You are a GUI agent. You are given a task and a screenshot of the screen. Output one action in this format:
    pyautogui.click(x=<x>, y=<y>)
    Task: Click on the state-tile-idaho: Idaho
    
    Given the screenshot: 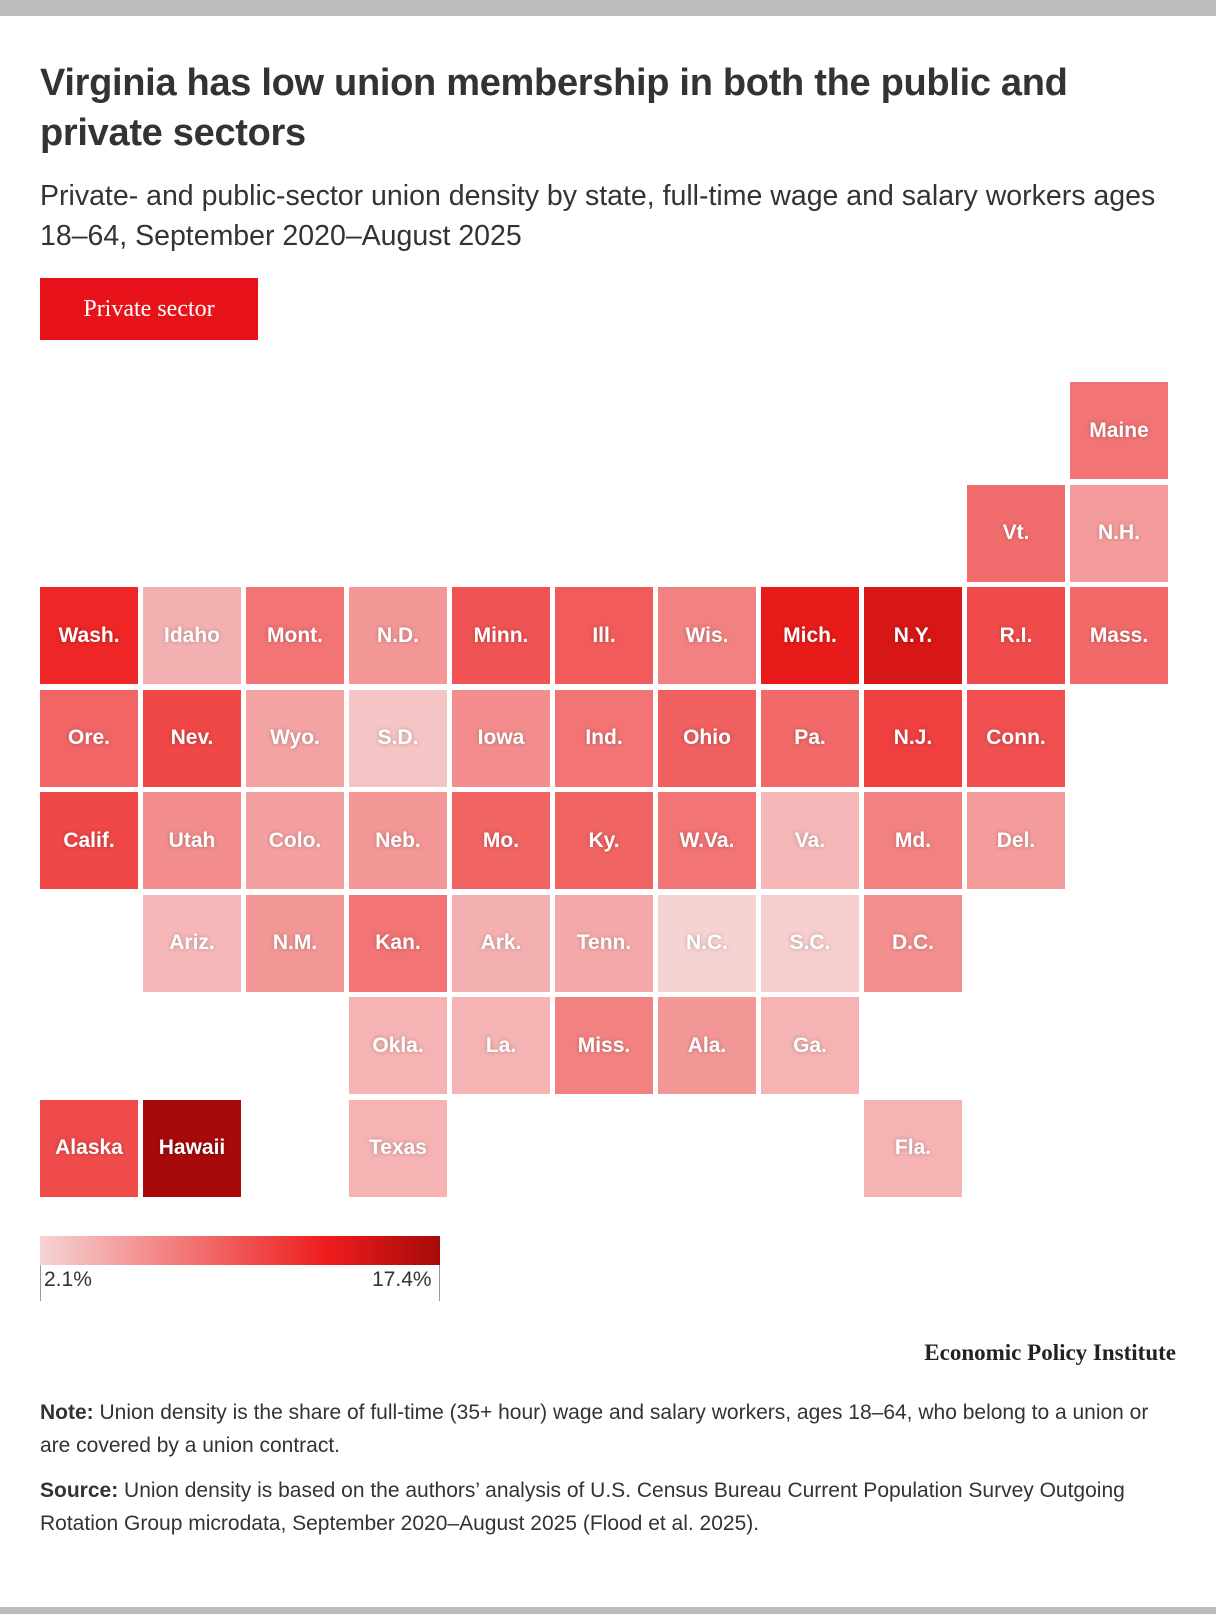 What is the action you would take?
    pyautogui.click(x=192, y=635)
    